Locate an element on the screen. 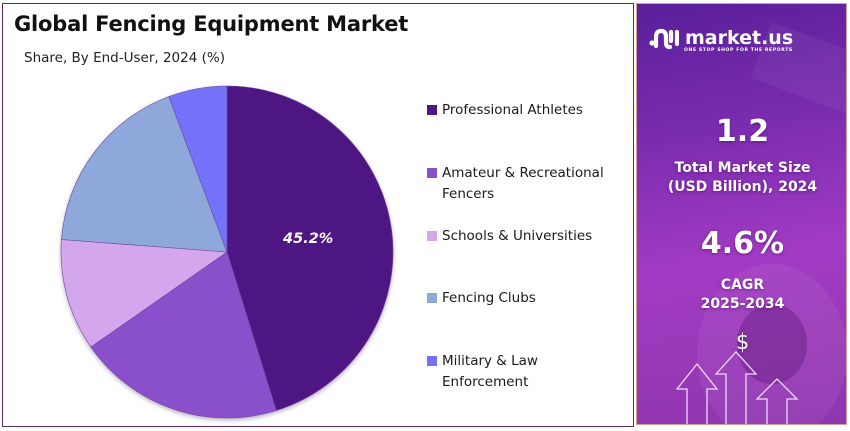 The image size is (850, 431). market-size-label: Total Market Size (USD Billion), 2024 is located at coordinates (742, 177).